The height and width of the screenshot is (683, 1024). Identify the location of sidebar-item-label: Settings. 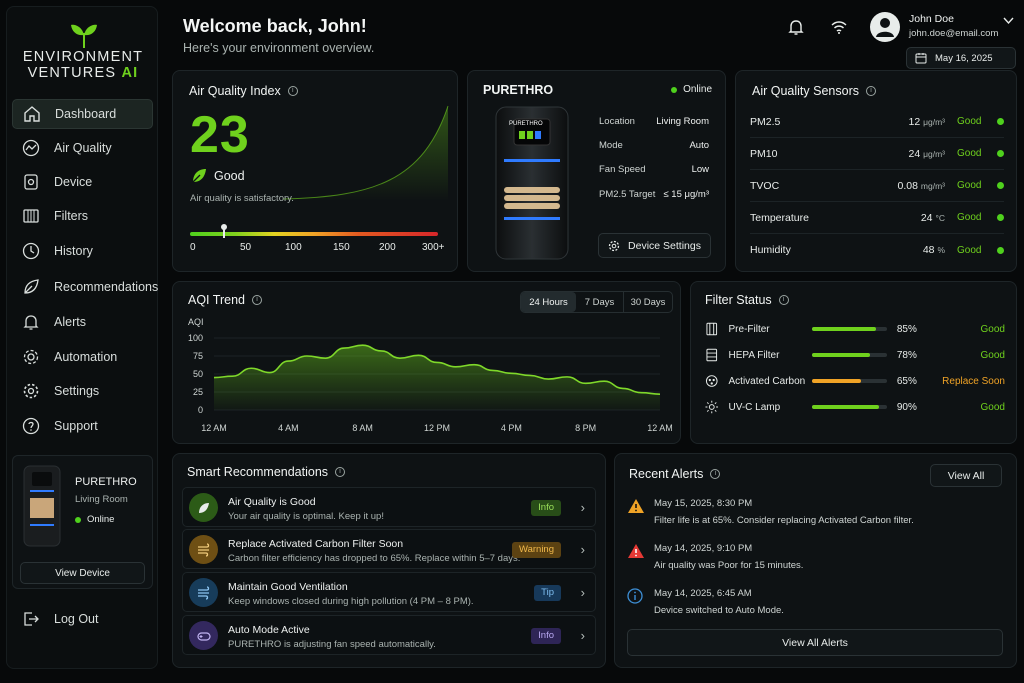
(77, 391).